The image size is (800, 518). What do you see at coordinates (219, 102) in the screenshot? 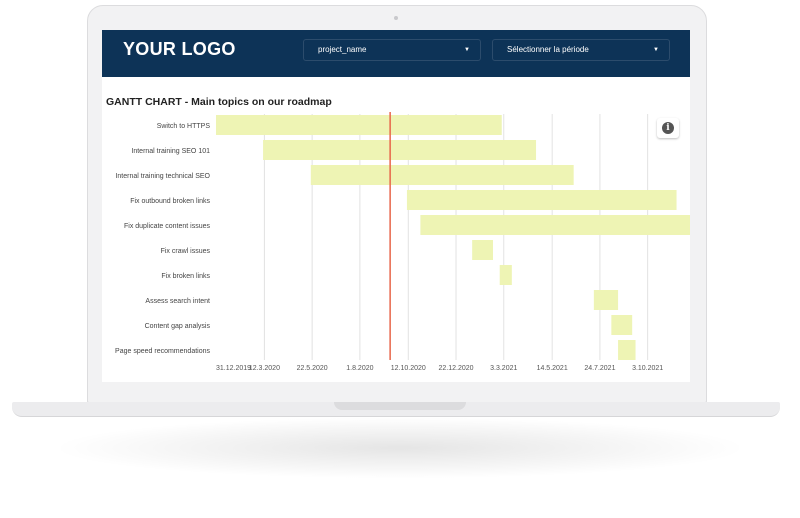
I see `chart-title: GANTT CHART - Main topics on our roadmap` at bounding box center [219, 102].